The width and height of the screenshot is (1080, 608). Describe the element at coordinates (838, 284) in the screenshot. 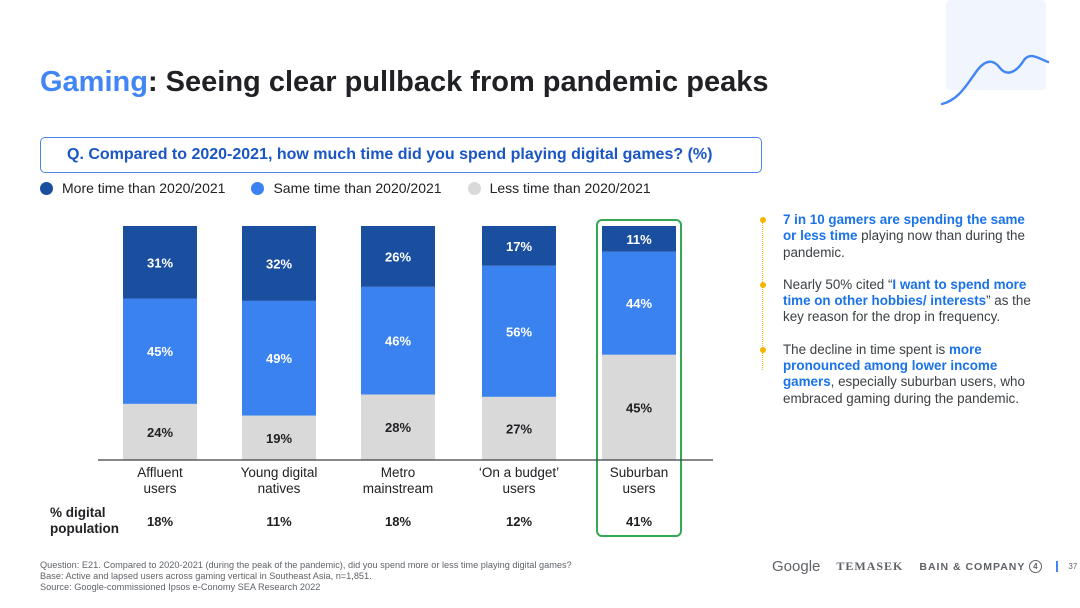

I see `insight-2-part-1: Nearly 50% cited “` at that location.